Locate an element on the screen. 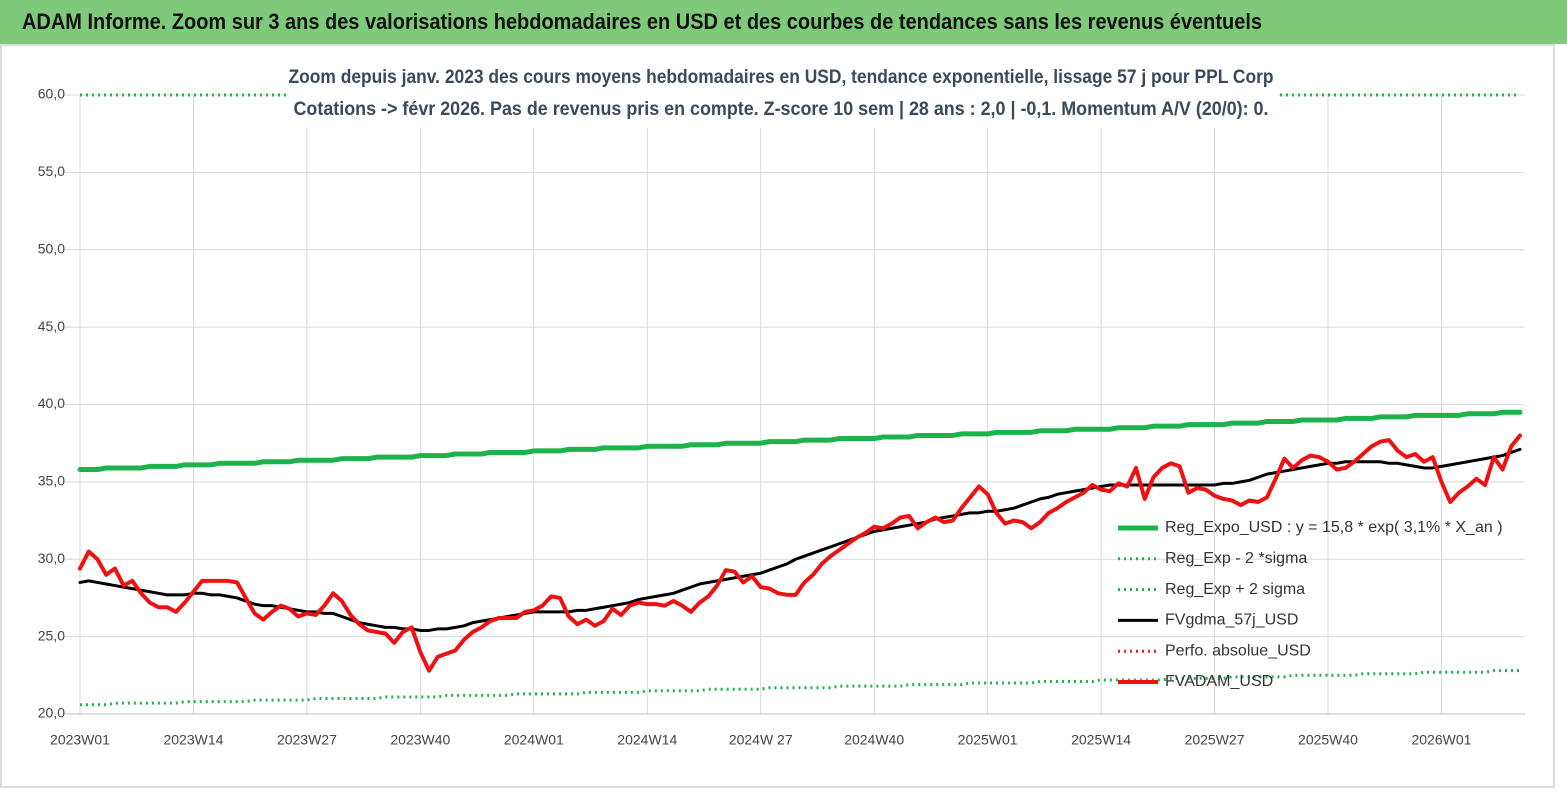  x-tick-label: 2026W01 is located at coordinates (1441, 740).